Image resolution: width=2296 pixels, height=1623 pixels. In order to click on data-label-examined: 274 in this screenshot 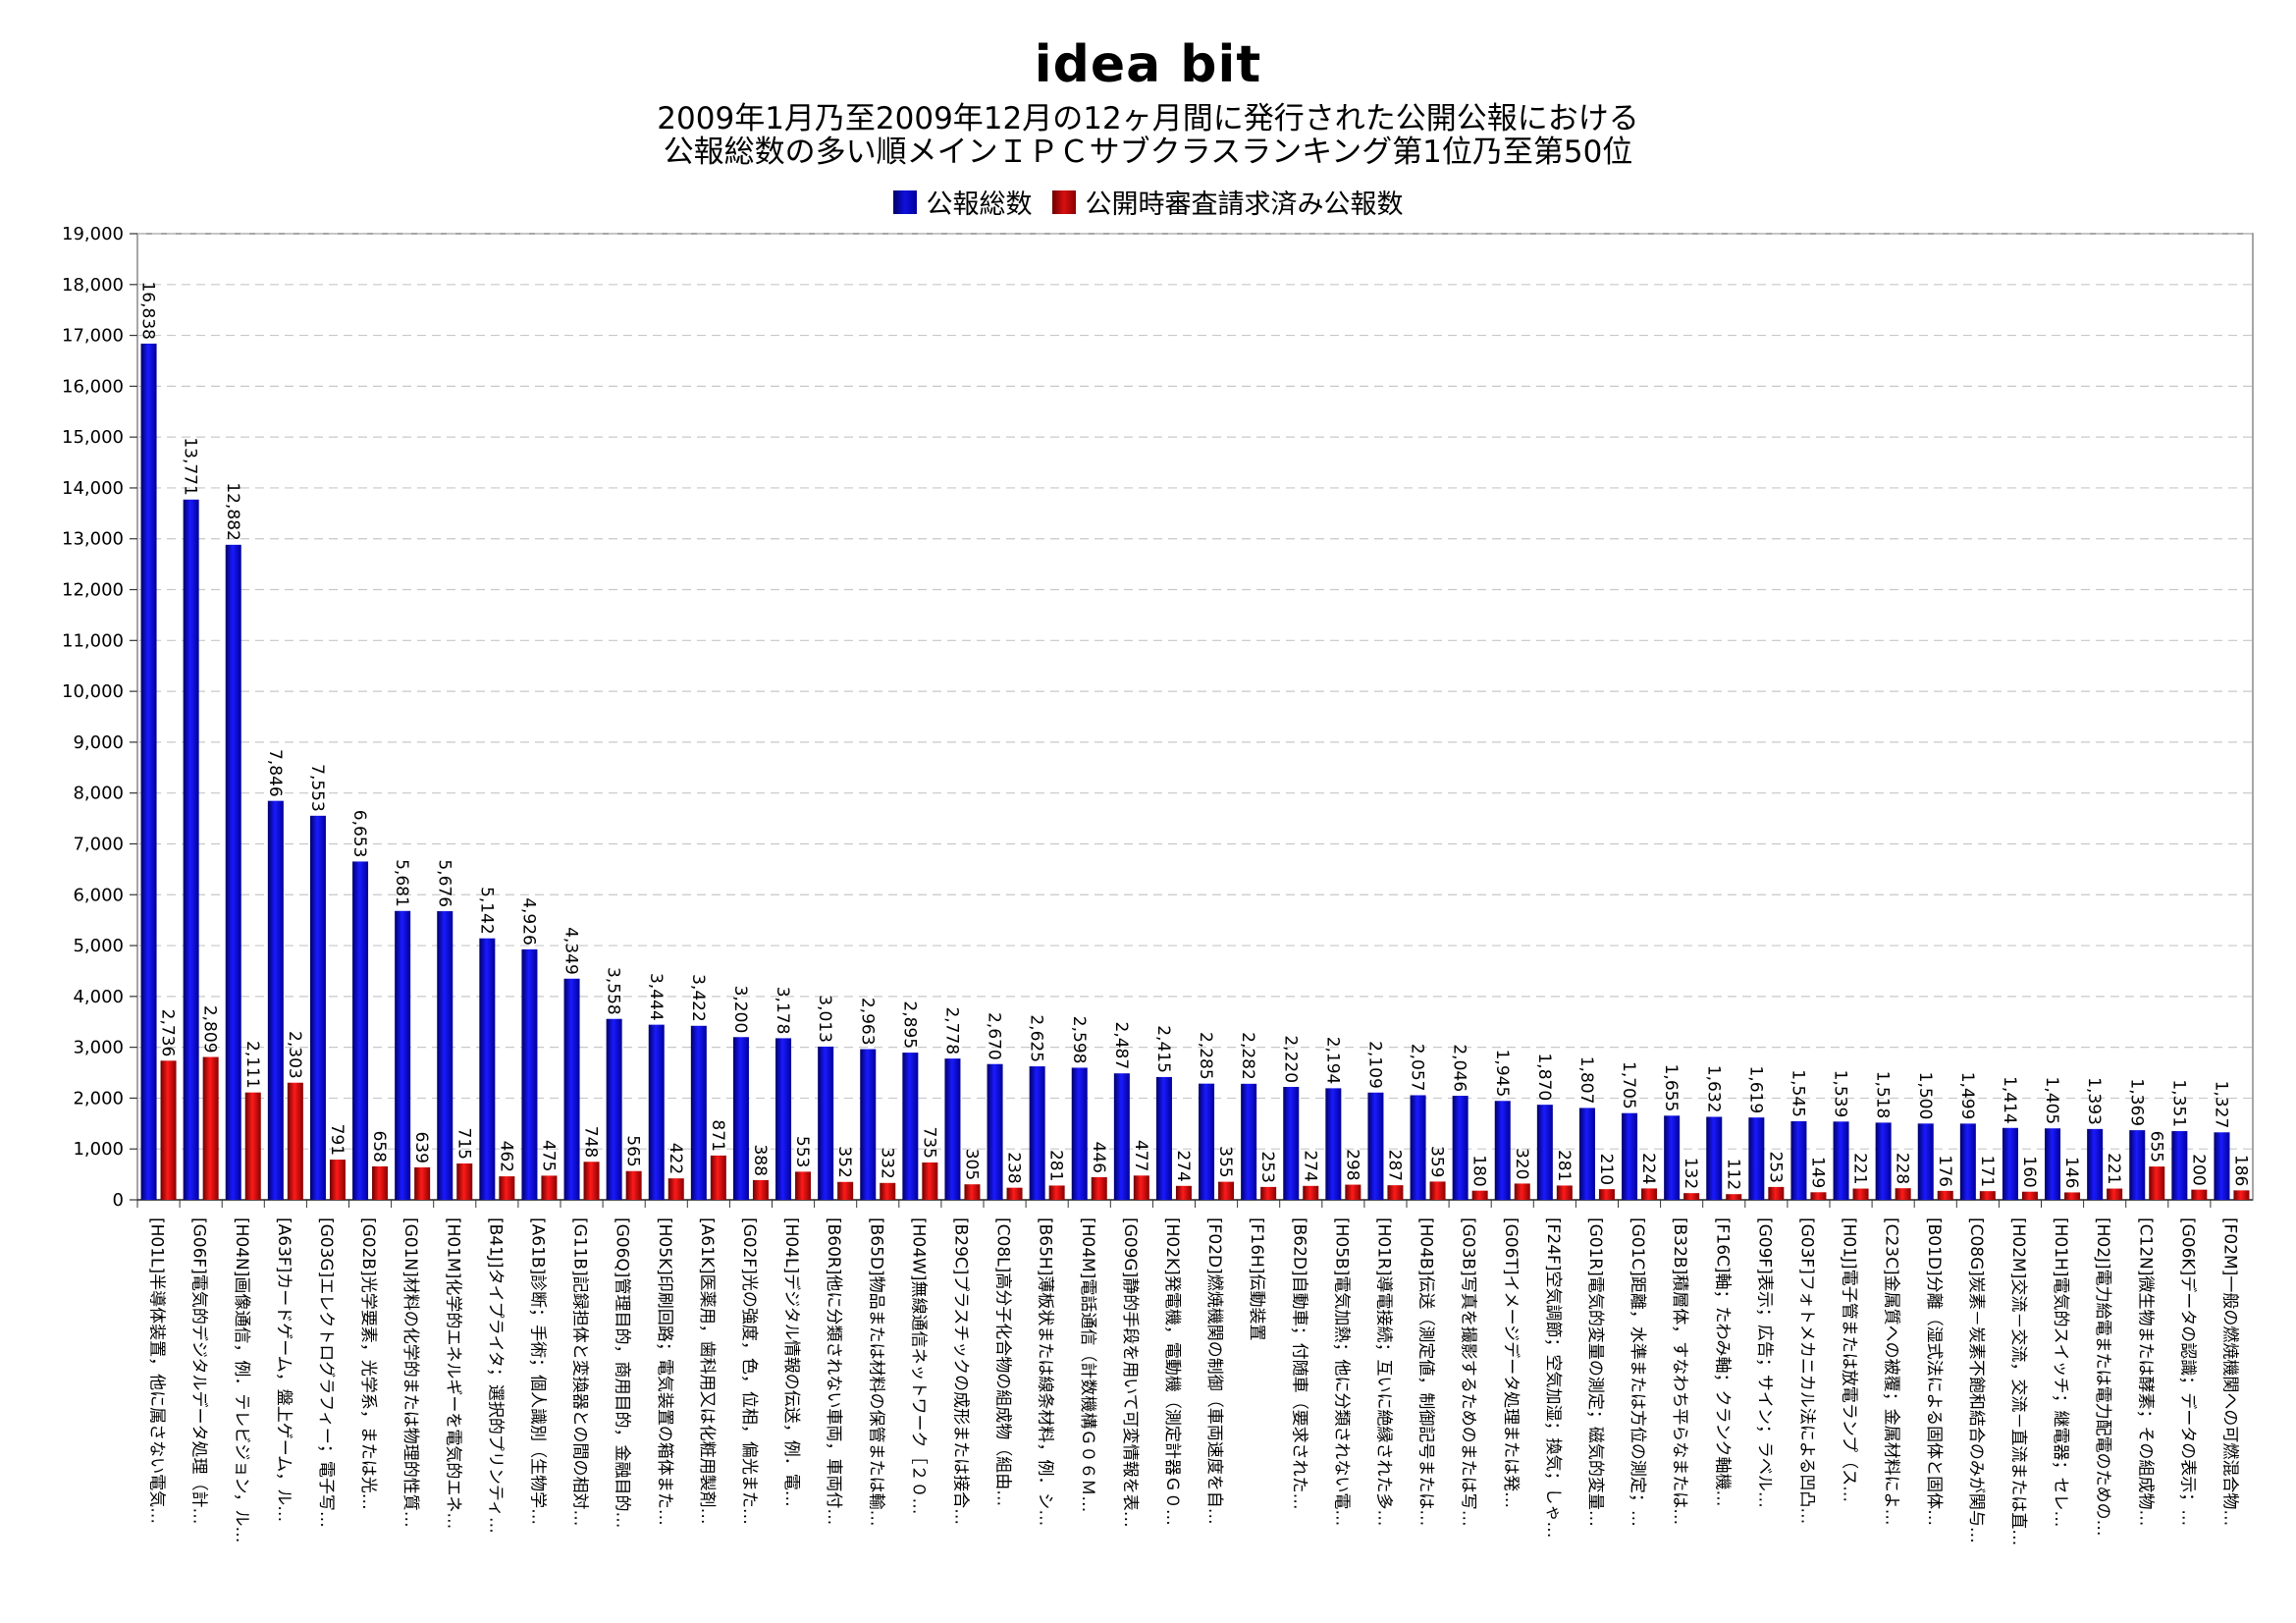, I will do `click(1183, 1165)`.